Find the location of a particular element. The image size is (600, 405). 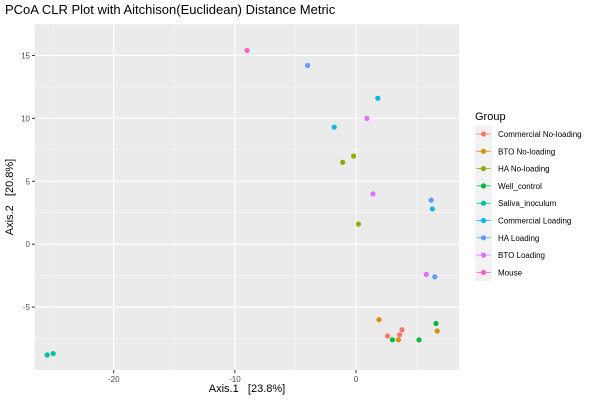

legend-item-label: HA No-loading is located at coordinates (524, 169).